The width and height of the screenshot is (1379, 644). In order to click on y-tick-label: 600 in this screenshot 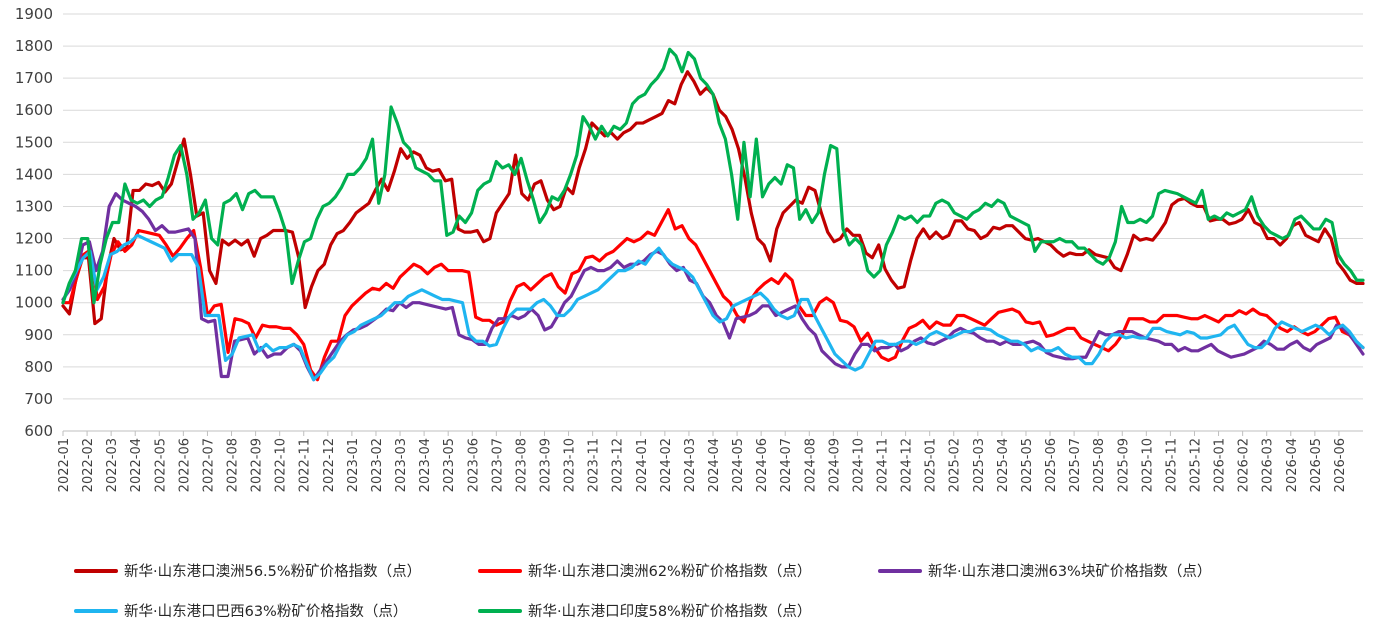, I will do `click(38, 431)`.